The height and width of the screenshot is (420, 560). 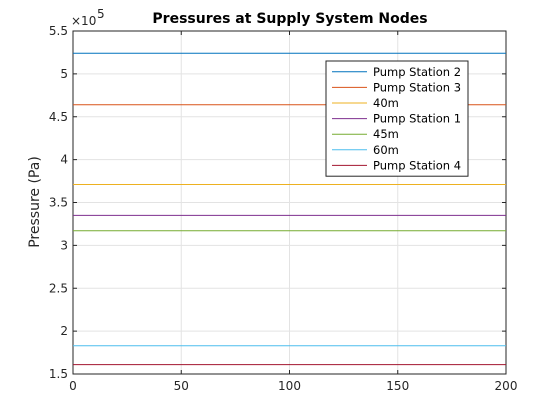 What do you see at coordinates (181, 386) in the screenshot?
I see `x-tick-label: 50` at bounding box center [181, 386].